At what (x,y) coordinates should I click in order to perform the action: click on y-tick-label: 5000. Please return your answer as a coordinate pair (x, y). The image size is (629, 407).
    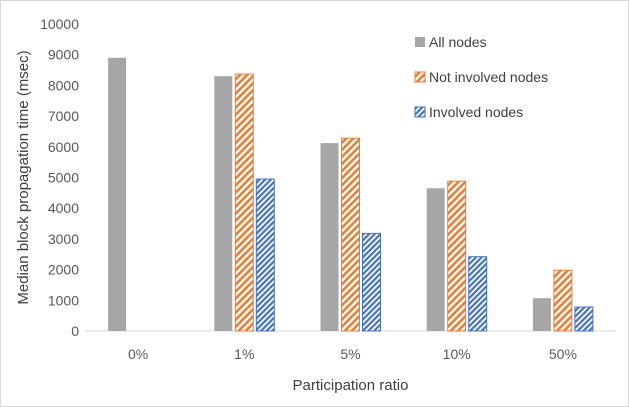
    Looking at the image, I should click on (63, 178).